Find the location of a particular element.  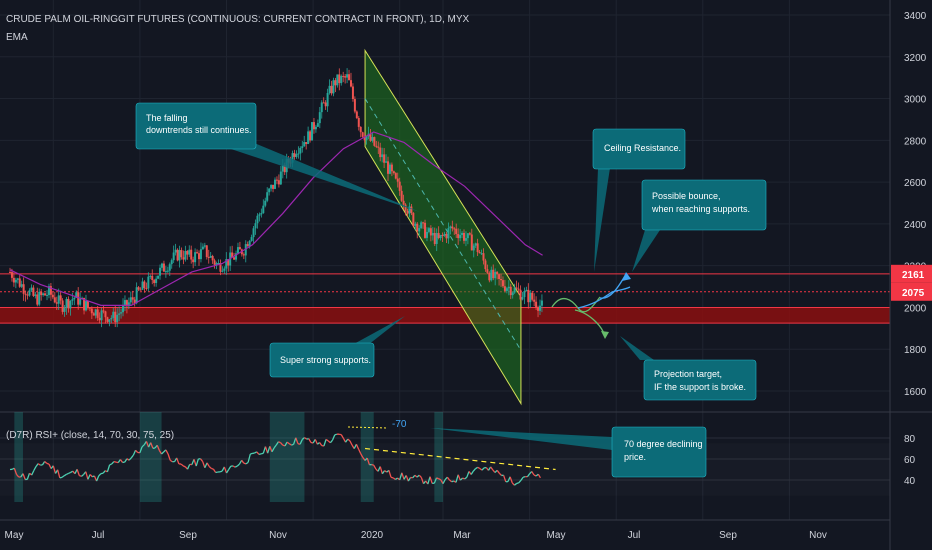

annotation-supports-line1: Super strong supports. is located at coordinates (325, 360).